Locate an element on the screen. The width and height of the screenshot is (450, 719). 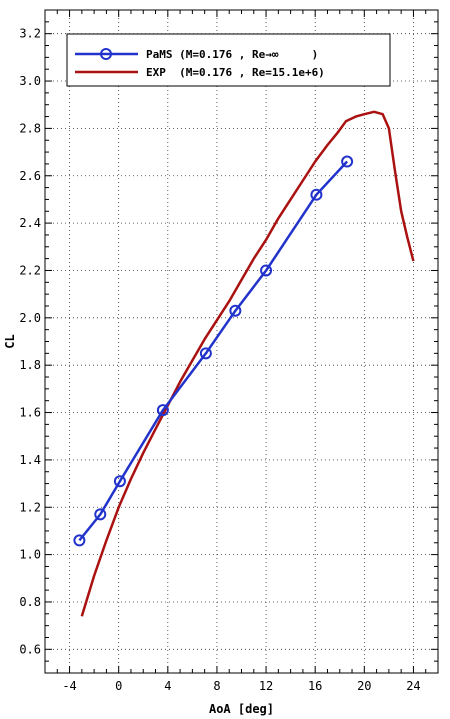
y-tick-label: 2.6 is located at coordinates (30, 176).